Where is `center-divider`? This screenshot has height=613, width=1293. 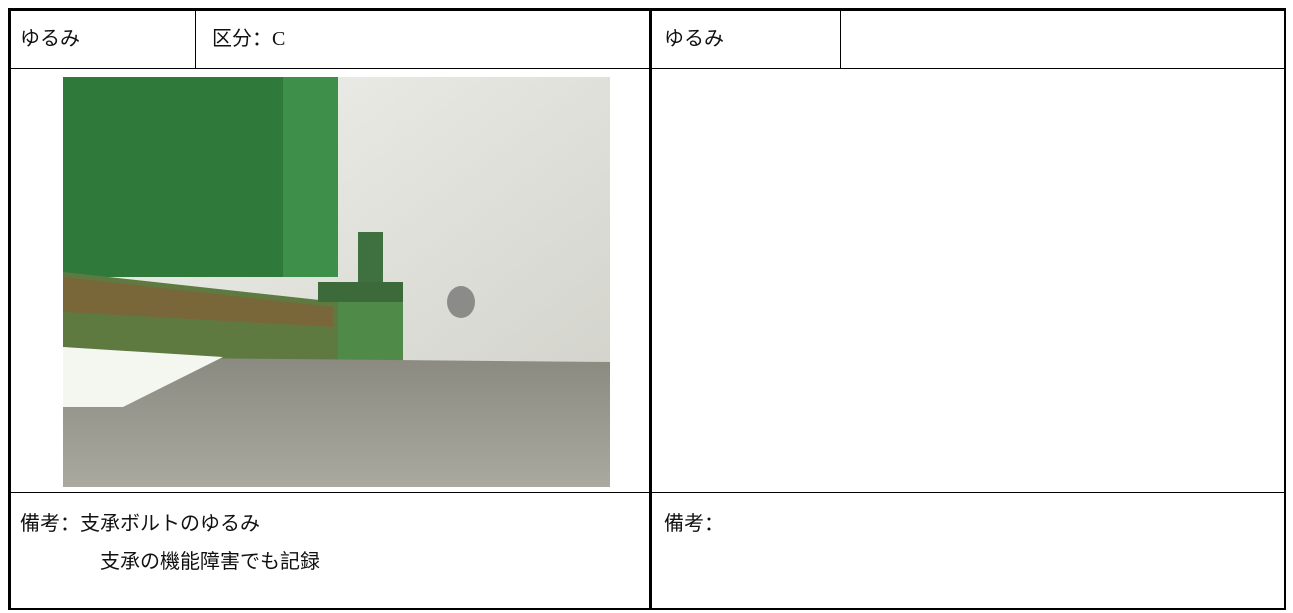 center-divider is located at coordinates (650, 309).